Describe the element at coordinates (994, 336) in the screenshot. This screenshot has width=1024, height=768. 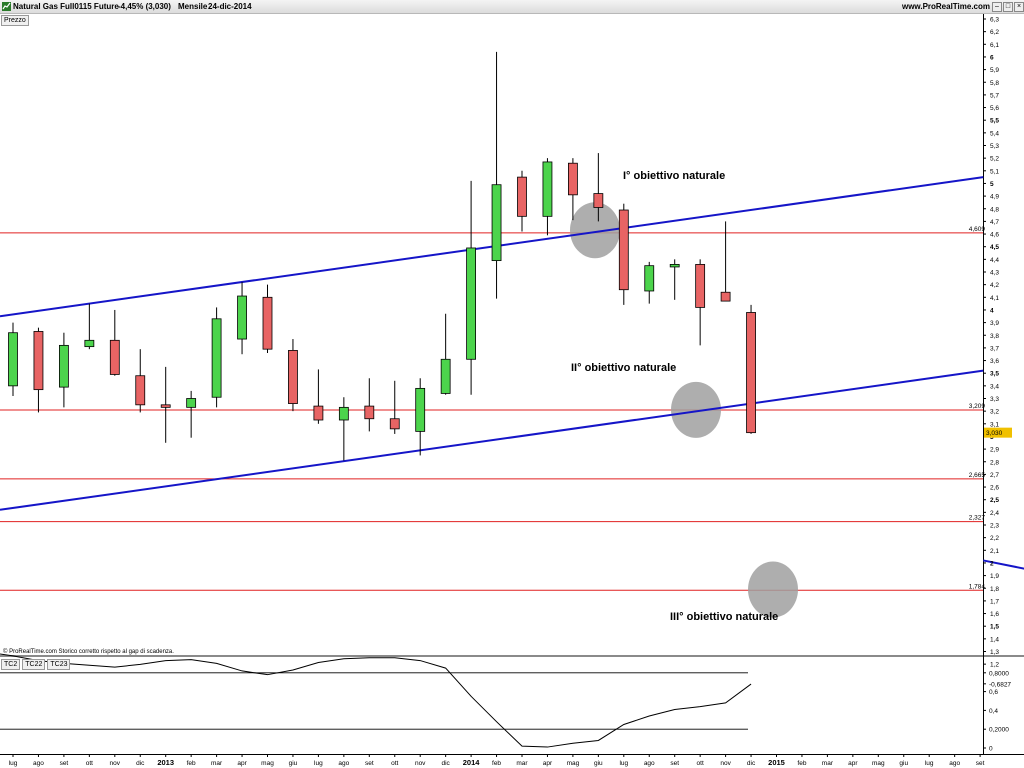
I see `price-tick-label: 3,8` at that location.